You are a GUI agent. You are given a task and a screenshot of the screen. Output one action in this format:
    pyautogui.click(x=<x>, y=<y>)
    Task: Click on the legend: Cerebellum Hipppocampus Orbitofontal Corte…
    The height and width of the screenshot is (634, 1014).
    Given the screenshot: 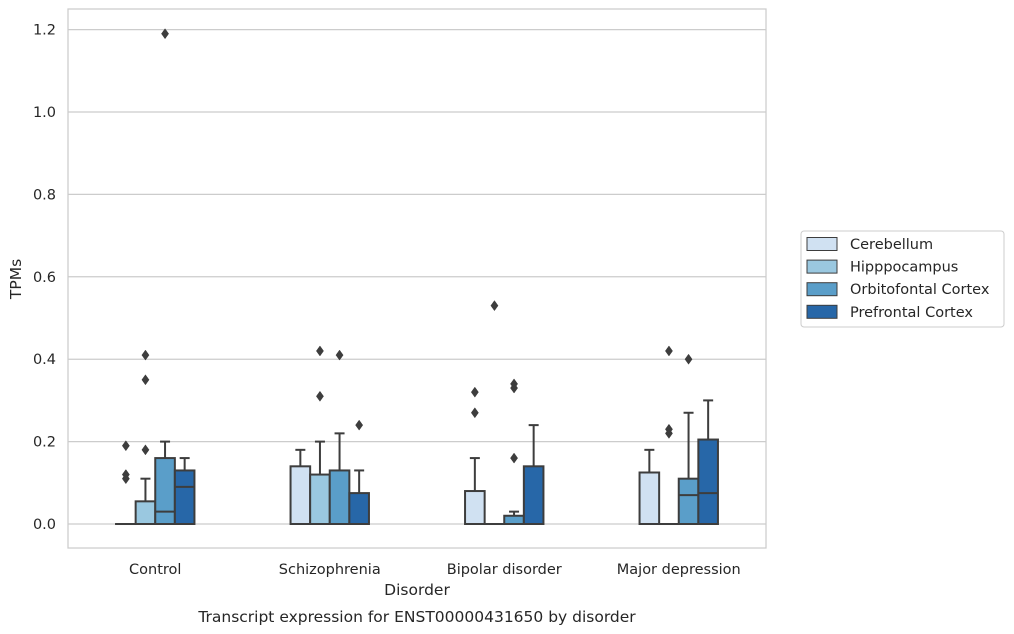 What is the action you would take?
    pyautogui.click(x=902, y=279)
    